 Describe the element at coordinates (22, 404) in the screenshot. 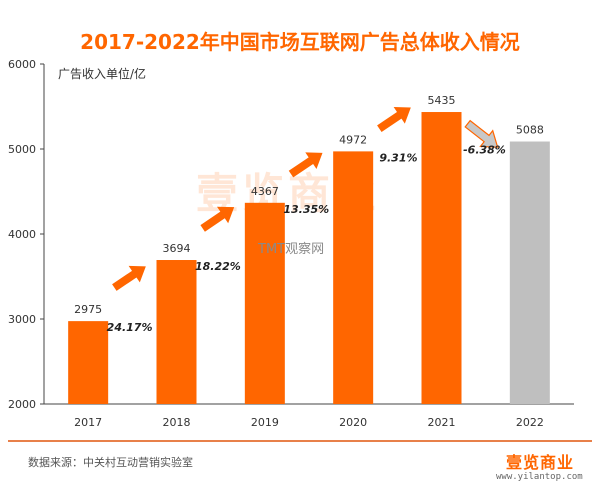

I see `y-tick-label: 2000` at that location.